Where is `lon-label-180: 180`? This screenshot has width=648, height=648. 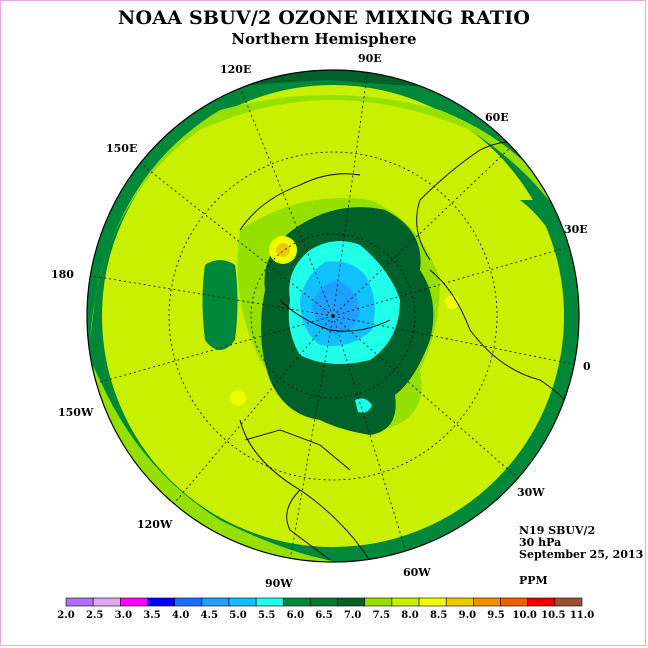 lon-label-180: 180 is located at coordinates (62, 274).